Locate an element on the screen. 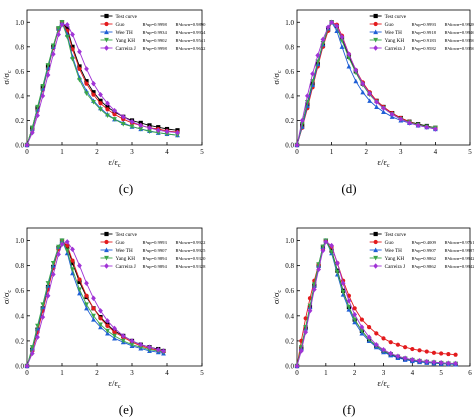 This screenshot has height=419, width=474. legend-item: Yang KH R²up=0.9183 R²down=0.9356 is located at coordinates (421, 40).